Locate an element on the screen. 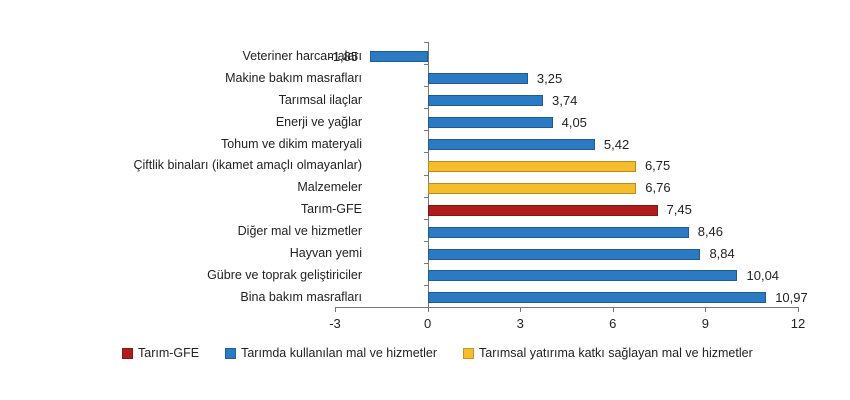 This screenshot has height=400, width=850. legend-item-tarim-gfe: Tarım-GFE is located at coordinates (160, 353).